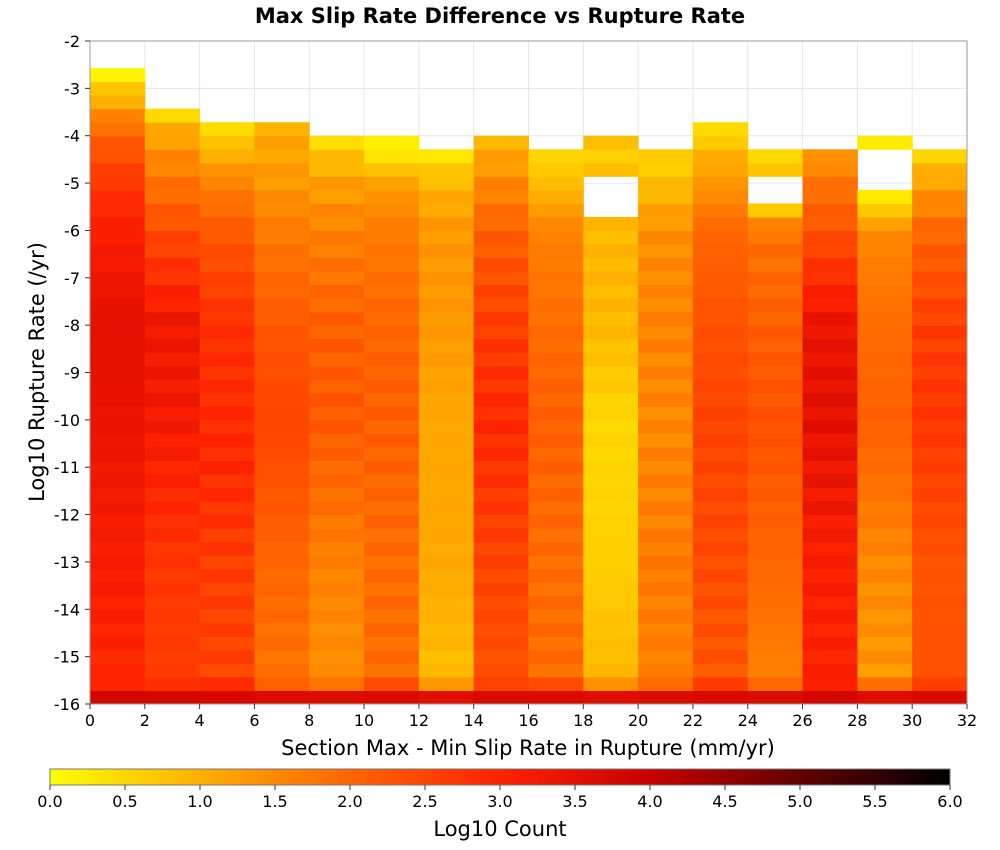 This screenshot has width=1000, height=850. What do you see at coordinates (349, 801) in the screenshot?
I see `colorbar-tick-label: 2.0` at bounding box center [349, 801].